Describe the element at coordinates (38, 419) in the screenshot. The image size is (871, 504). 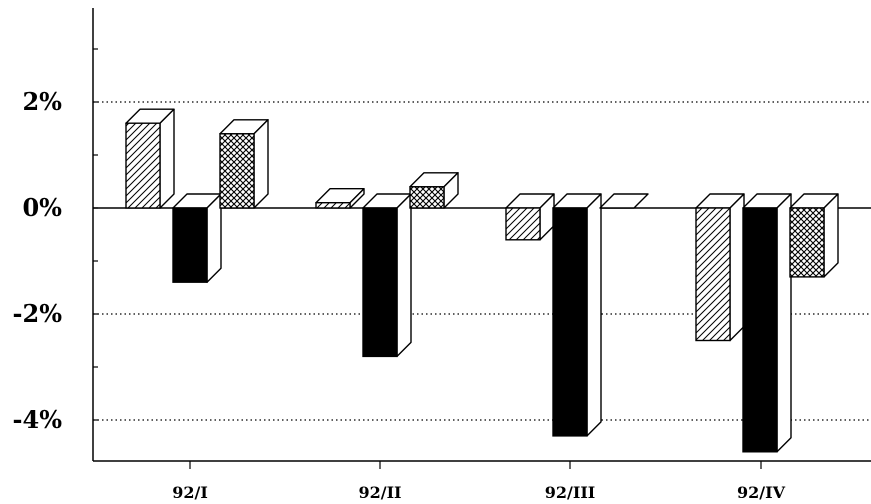
I see `y-tick-label: -4%` at that location.